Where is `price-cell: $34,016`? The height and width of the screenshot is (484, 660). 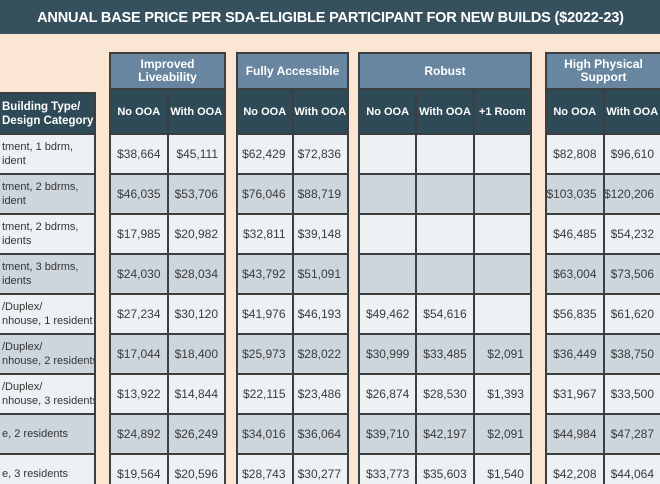
price-cell: $34,016 is located at coordinates (264, 434).